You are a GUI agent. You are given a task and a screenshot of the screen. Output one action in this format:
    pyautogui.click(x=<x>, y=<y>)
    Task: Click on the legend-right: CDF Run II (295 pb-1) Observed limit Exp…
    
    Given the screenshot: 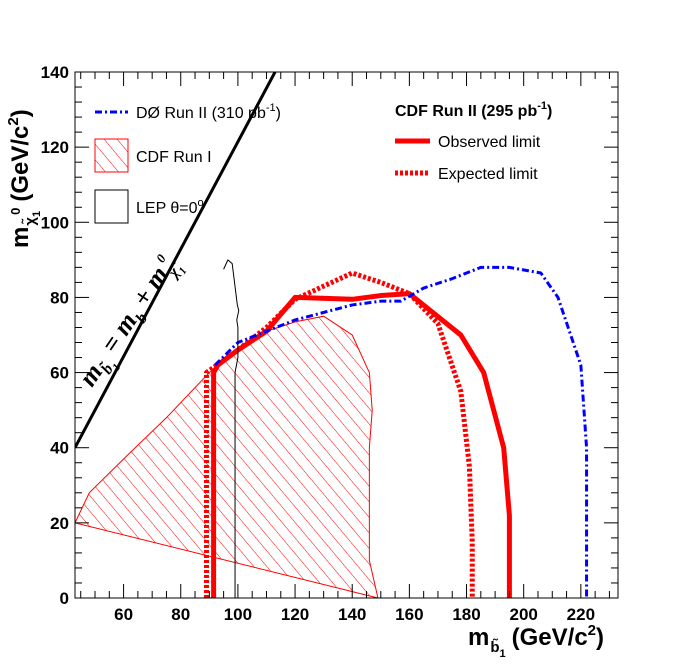 What is the action you would take?
    pyautogui.click(x=473, y=141)
    